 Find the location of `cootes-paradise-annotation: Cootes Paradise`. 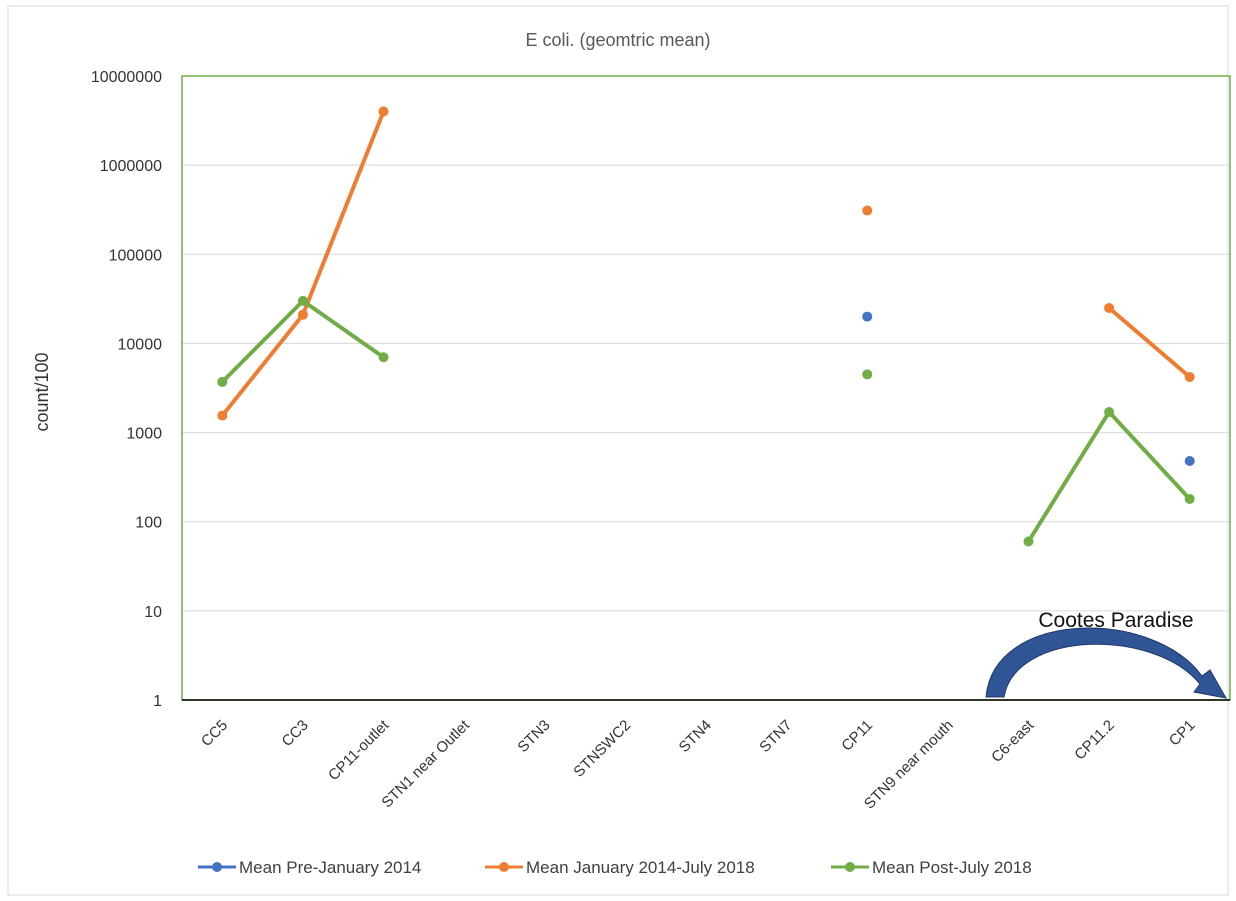

cootes-paradise-annotation: Cootes Paradise is located at coordinates (1106, 654).